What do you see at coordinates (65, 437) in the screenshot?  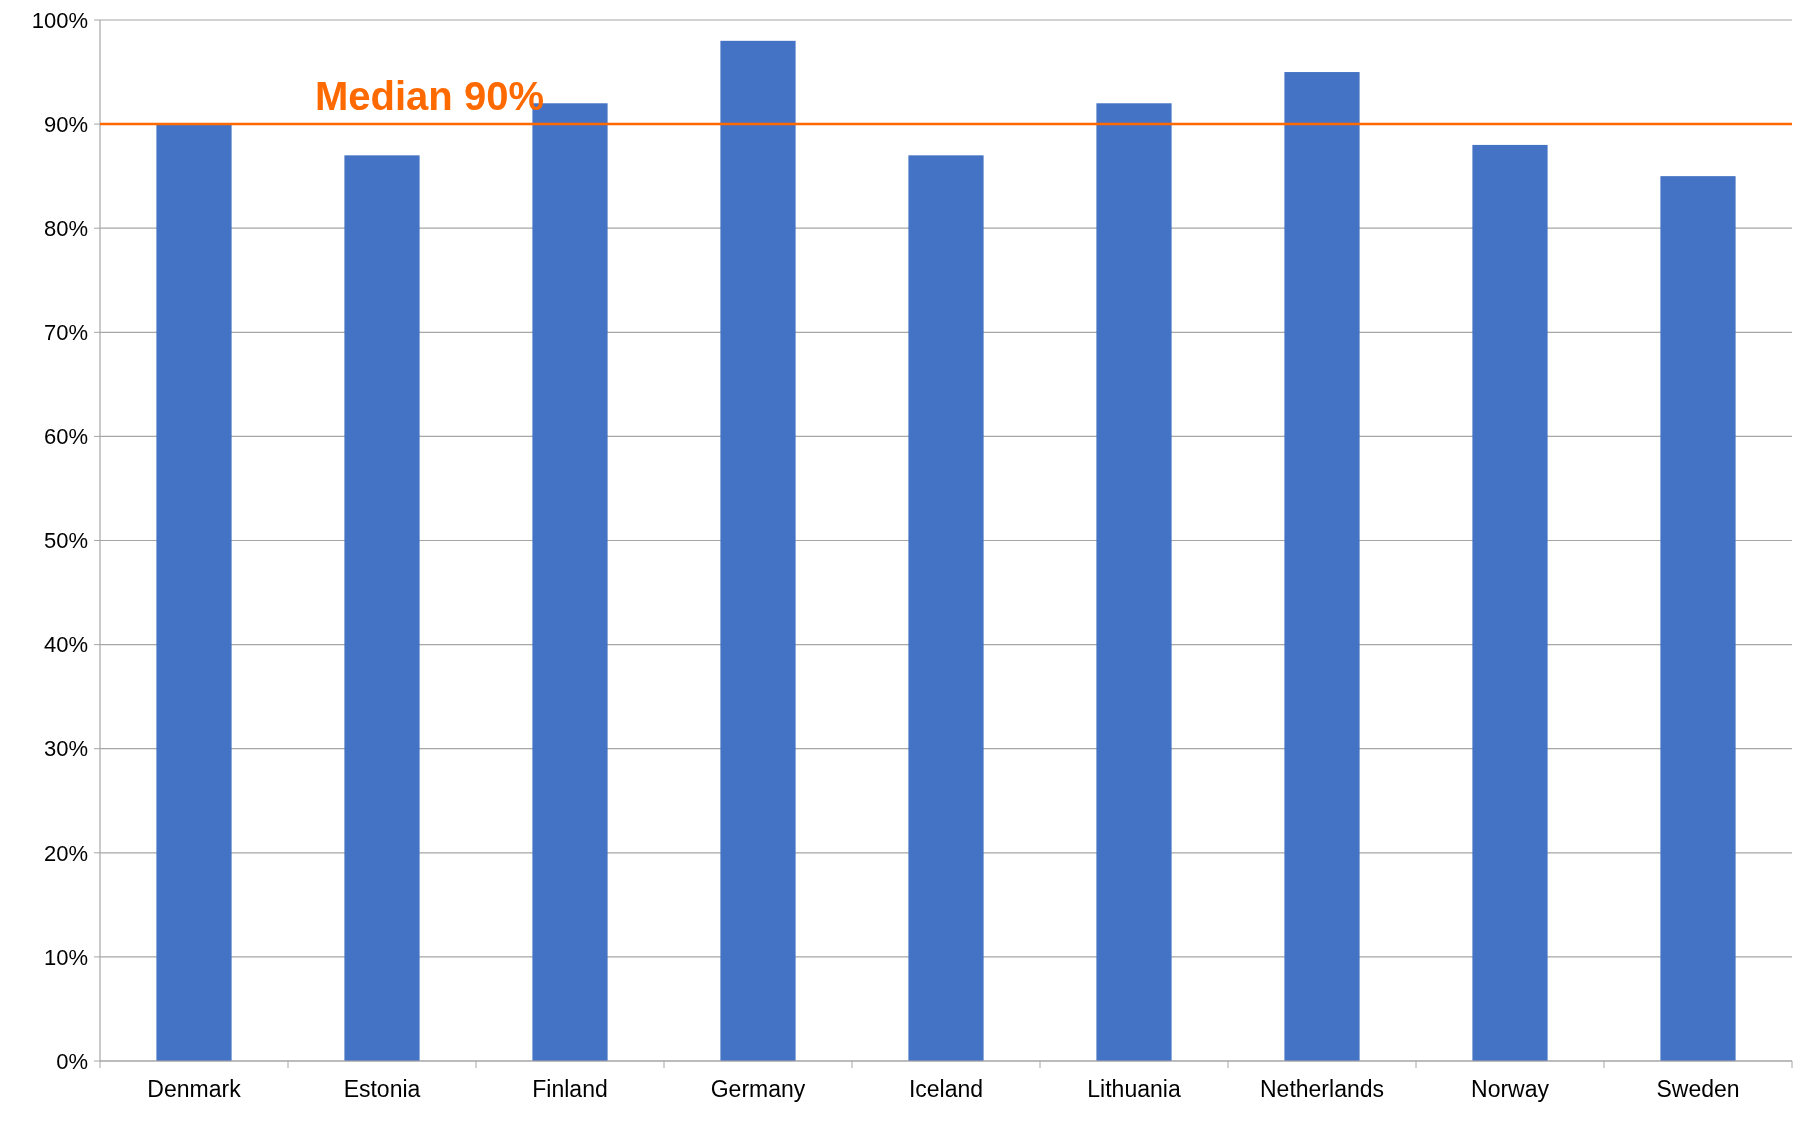 I see `y-tick-label: 60%` at bounding box center [65, 437].